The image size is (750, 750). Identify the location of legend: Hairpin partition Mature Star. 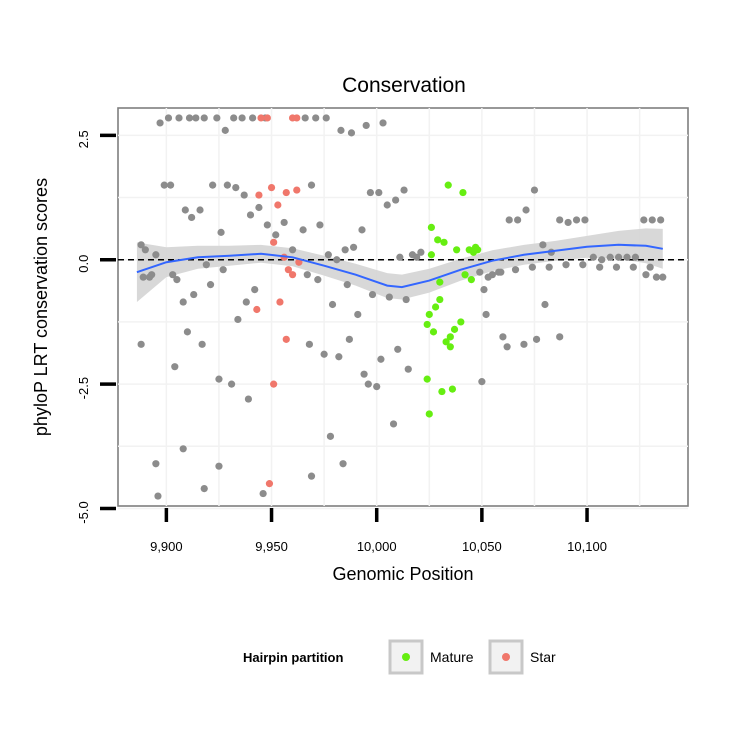
(399, 657).